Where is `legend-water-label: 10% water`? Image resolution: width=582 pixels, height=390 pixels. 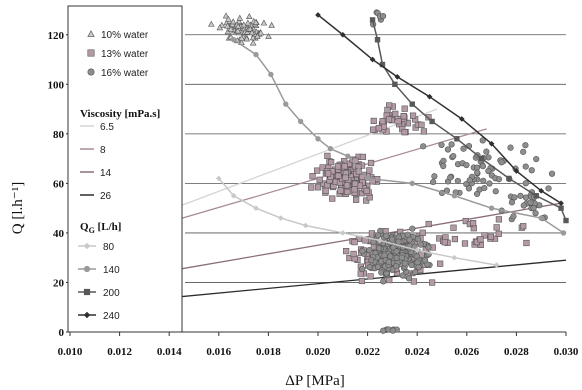
legend-water-label: 10% water is located at coordinates (125, 35).